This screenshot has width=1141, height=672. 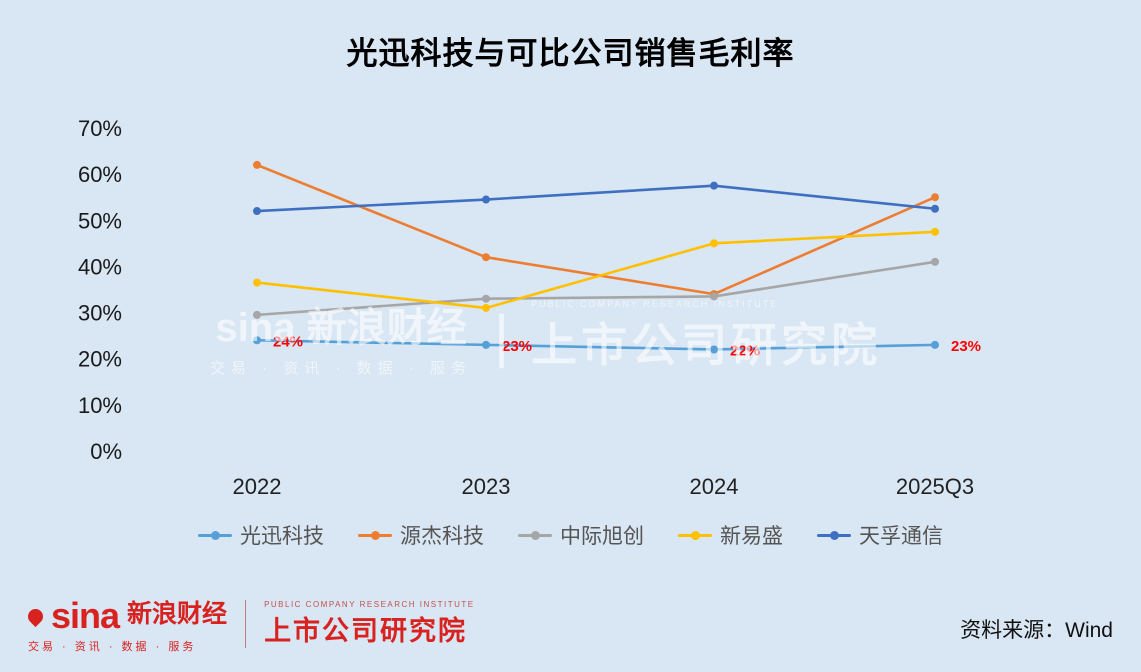 What do you see at coordinates (486, 486) in the screenshot?
I see `x-tick-label: 2023` at bounding box center [486, 486].